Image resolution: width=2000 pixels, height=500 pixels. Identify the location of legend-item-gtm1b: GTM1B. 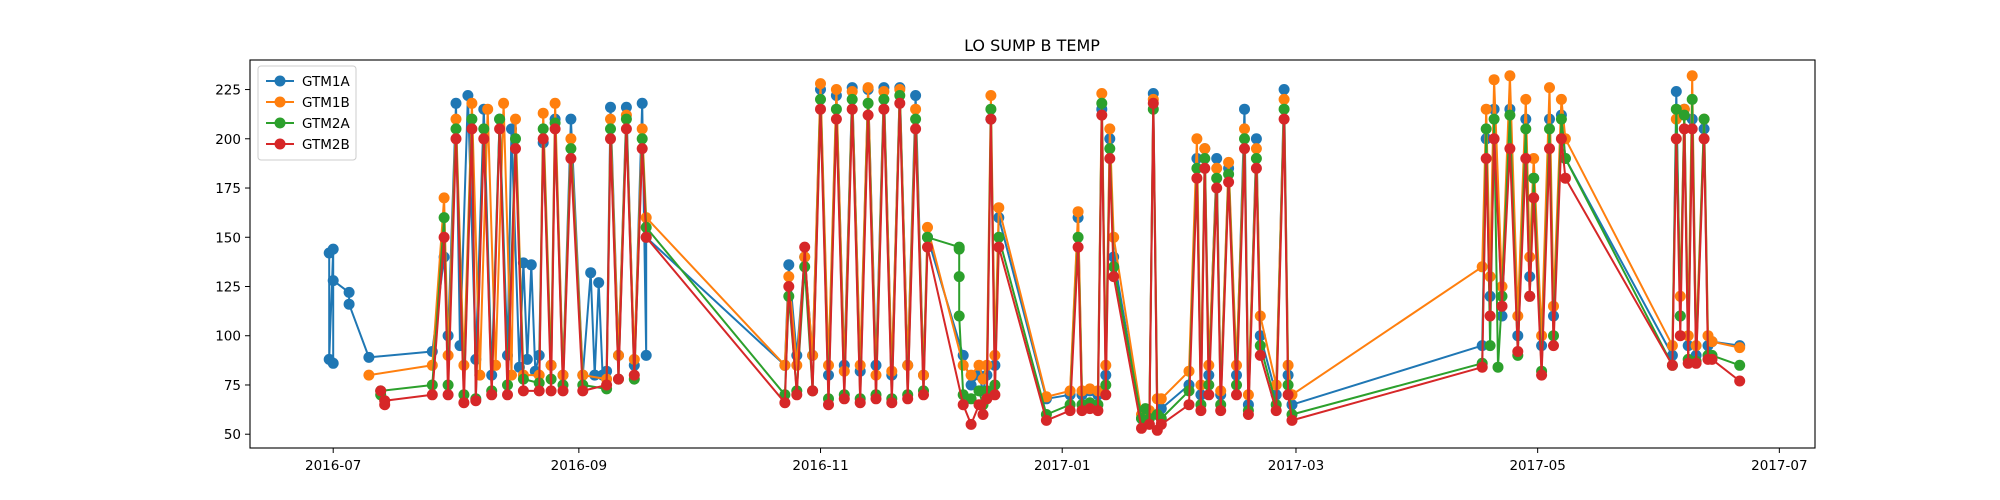
(308, 103).